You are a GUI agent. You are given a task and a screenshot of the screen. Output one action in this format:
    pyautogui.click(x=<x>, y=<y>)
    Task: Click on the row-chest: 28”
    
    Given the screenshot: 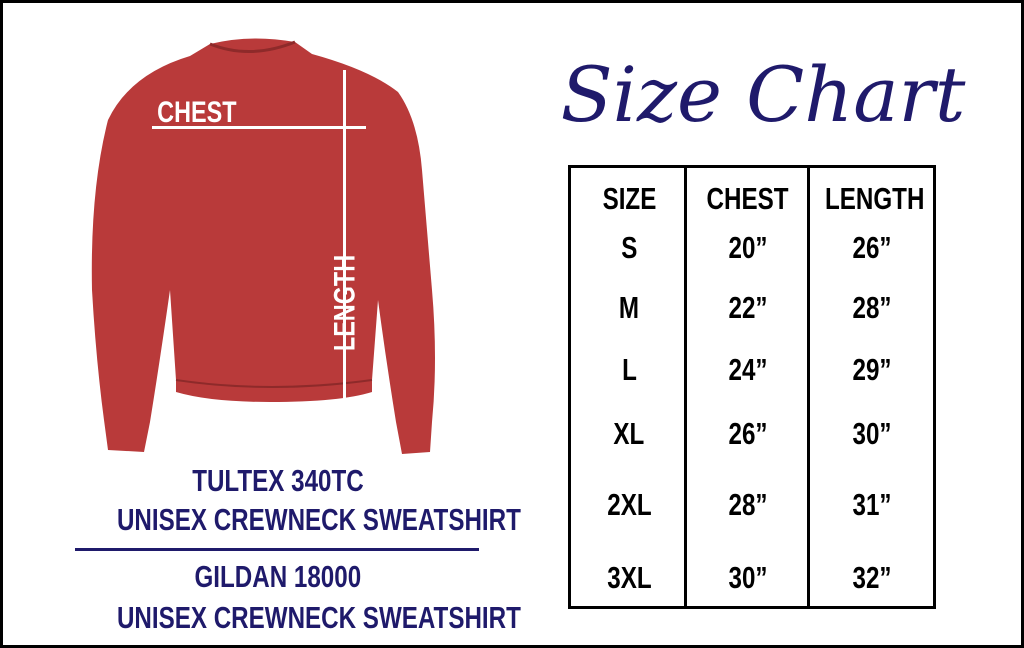 What is the action you would take?
    pyautogui.click(x=748, y=504)
    